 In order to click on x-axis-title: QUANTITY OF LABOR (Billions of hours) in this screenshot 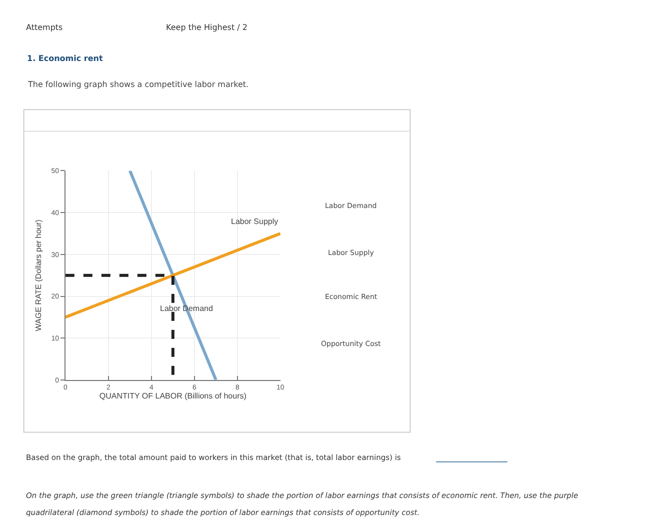, I will do `click(173, 395)`.